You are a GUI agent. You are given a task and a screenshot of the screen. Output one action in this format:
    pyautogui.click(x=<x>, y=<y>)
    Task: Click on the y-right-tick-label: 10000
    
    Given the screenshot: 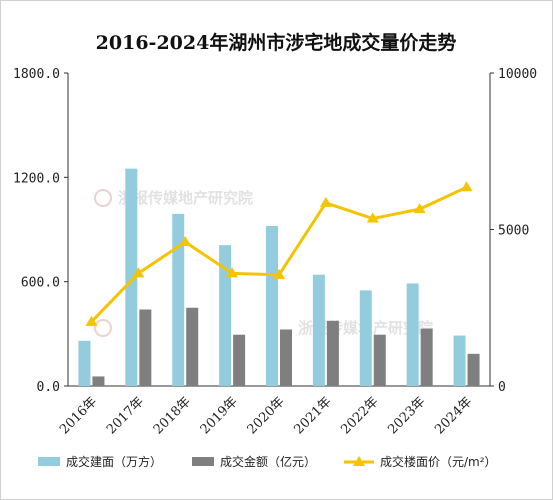 What is the action you would take?
    pyautogui.click(x=517, y=74)
    